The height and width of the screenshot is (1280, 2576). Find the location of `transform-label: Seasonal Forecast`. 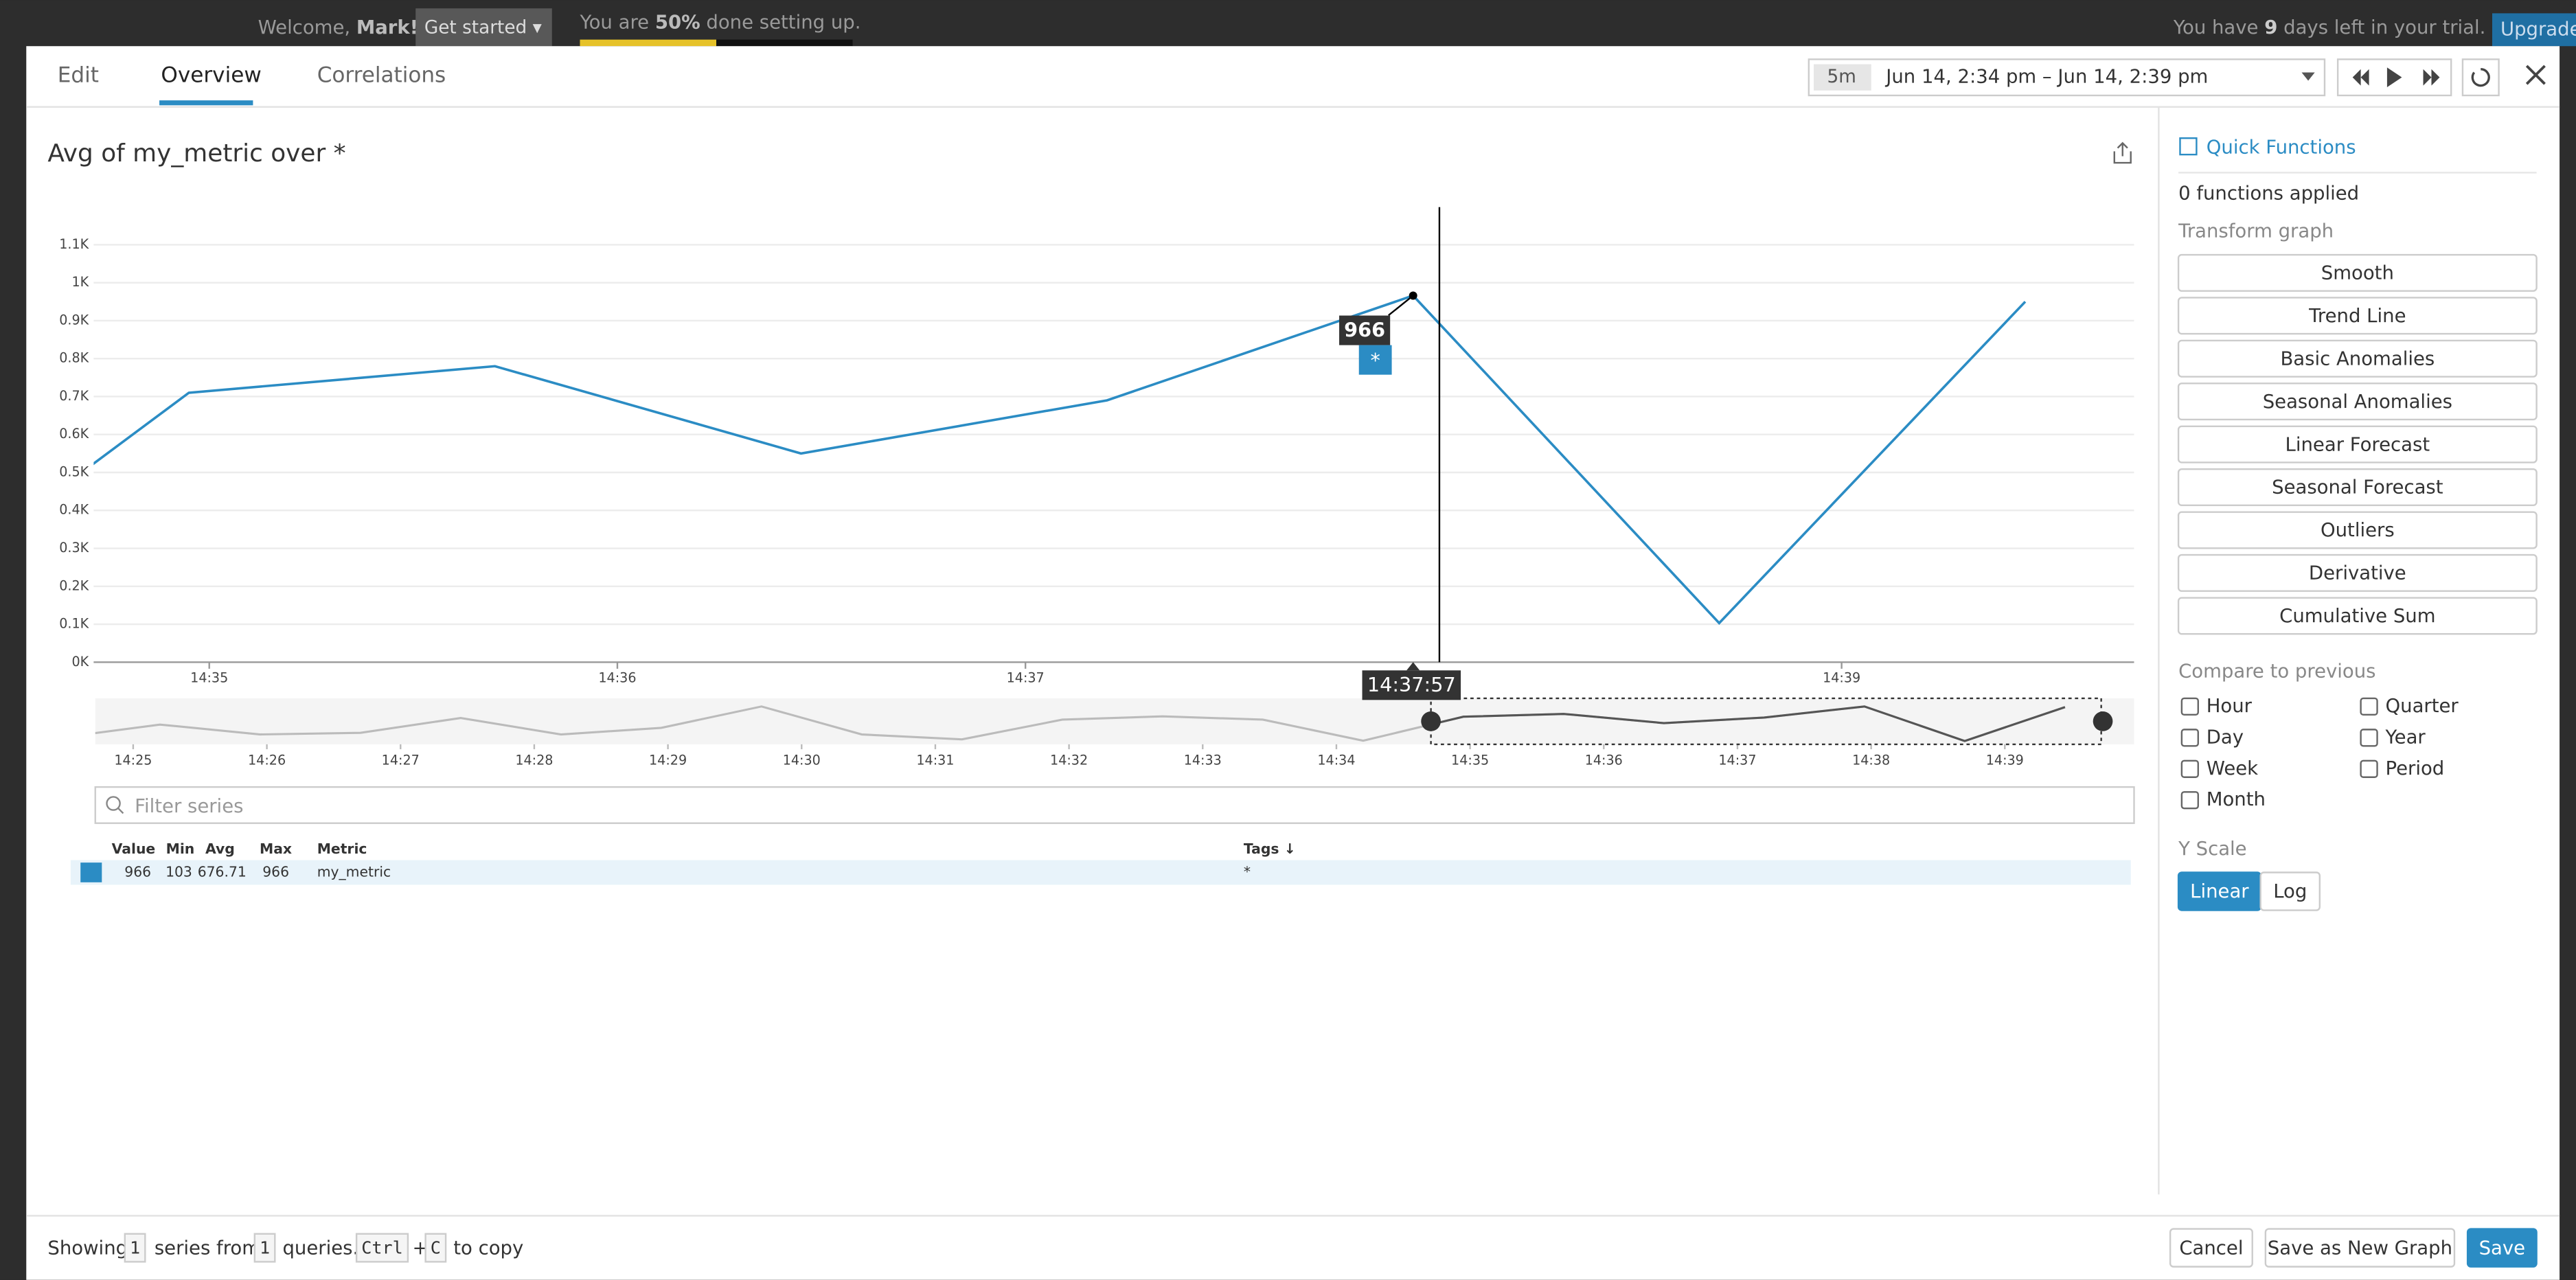

transform-label: Seasonal Forecast is located at coordinates (2357, 488).